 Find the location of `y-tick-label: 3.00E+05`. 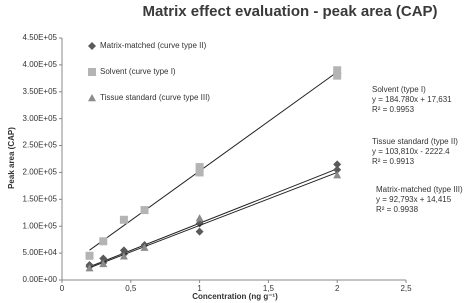

y-tick-label: 3.00E+05 is located at coordinates (40, 118).